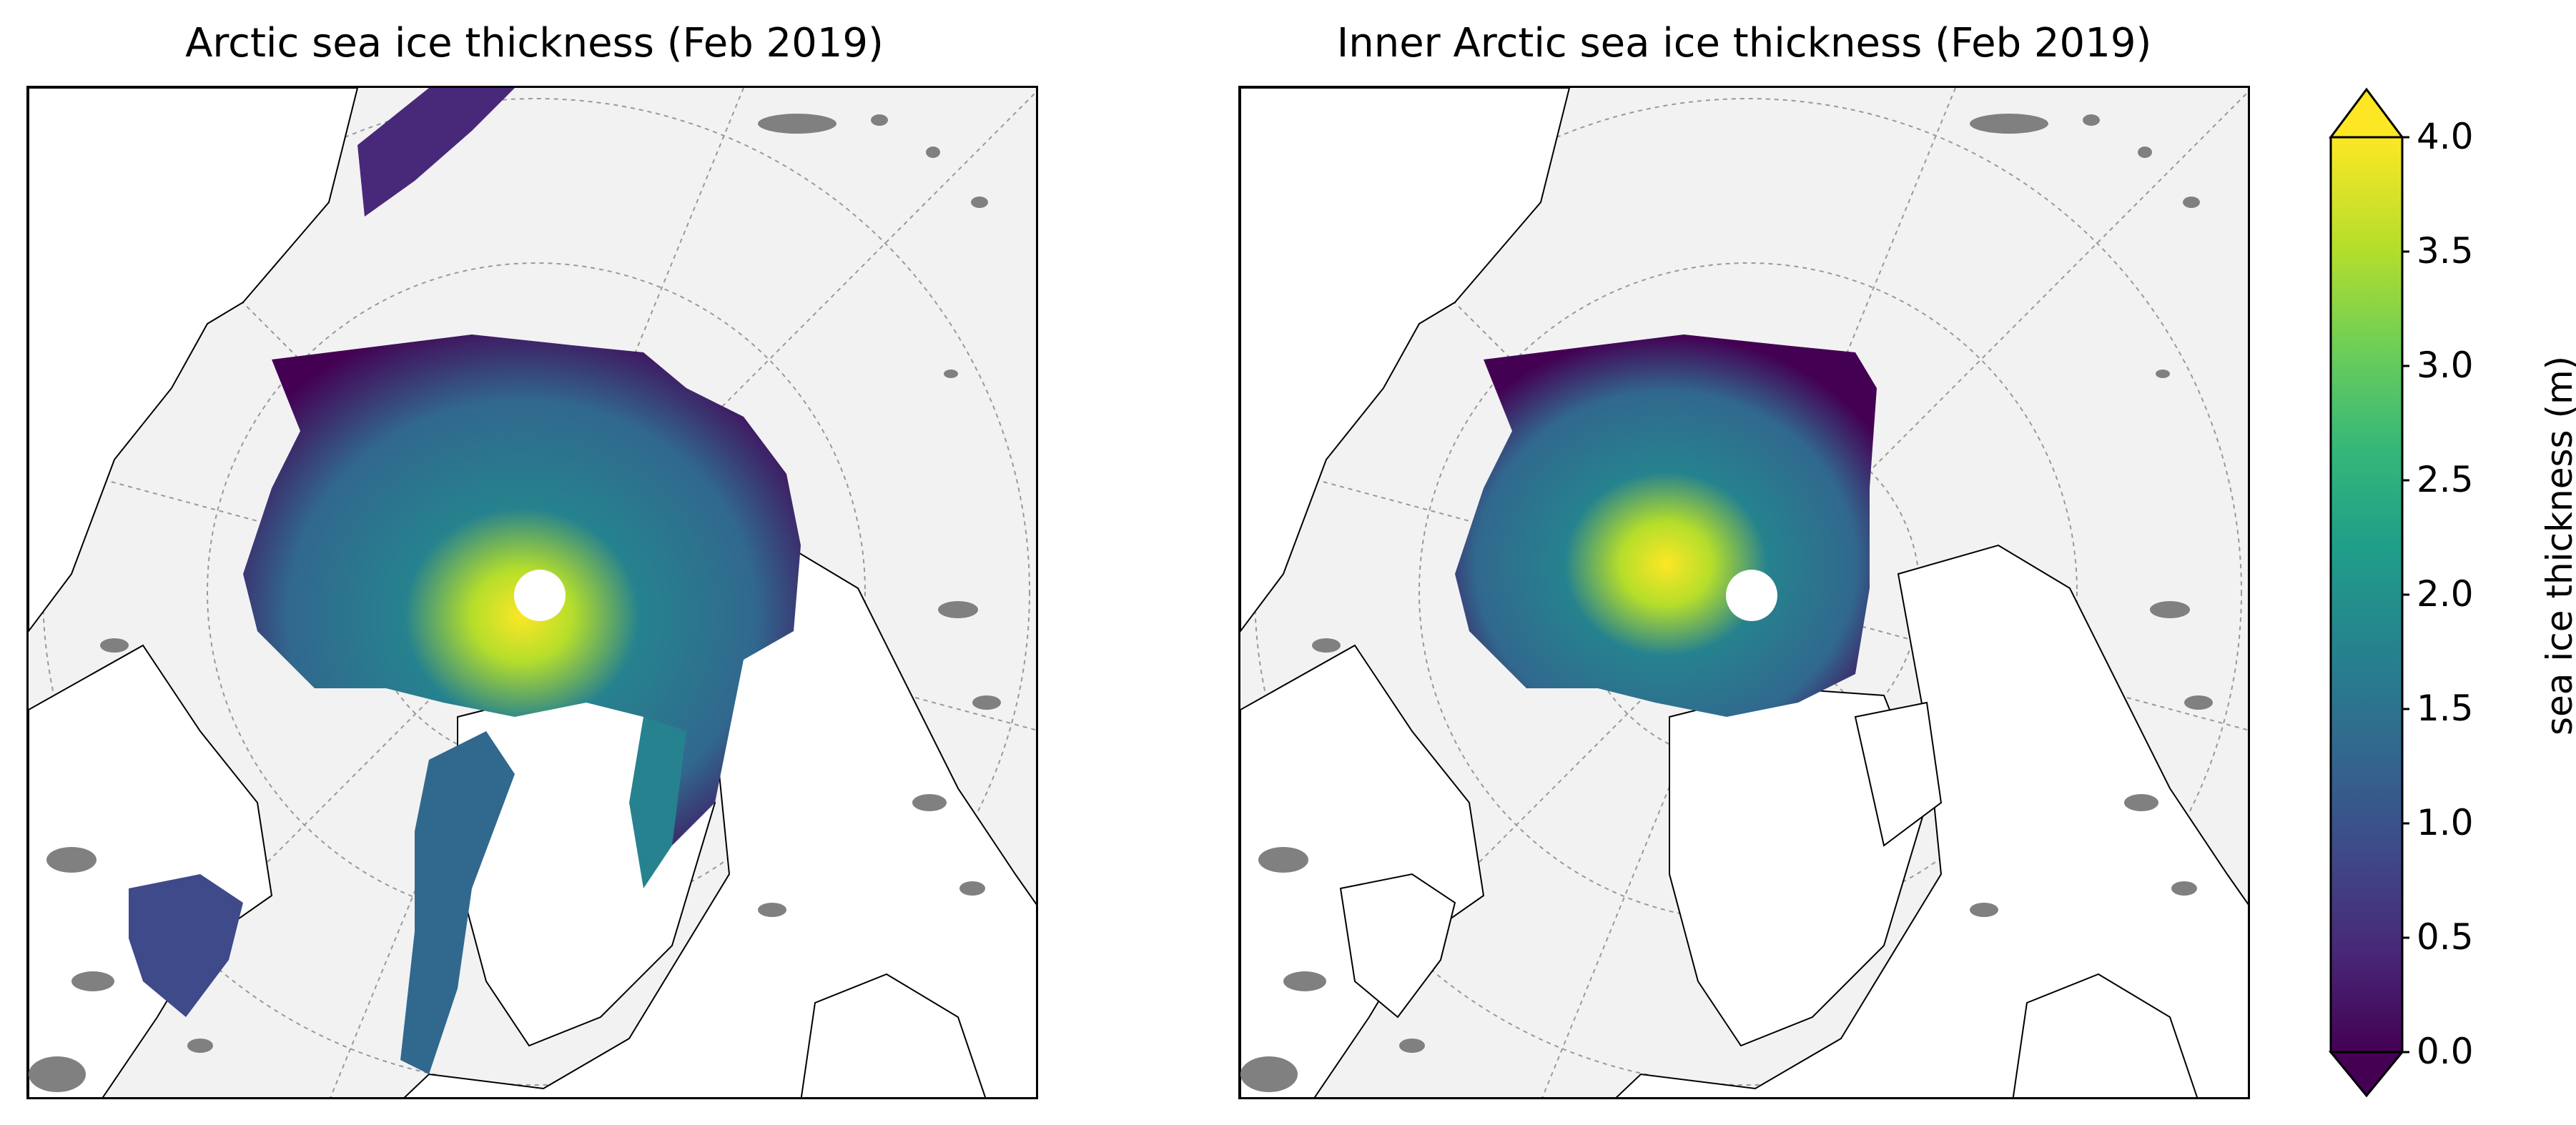 The image size is (2576, 1125). What do you see at coordinates (2557, 545) in the screenshot?
I see `colorbar-label: sea ice thickness (m)` at bounding box center [2557, 545].